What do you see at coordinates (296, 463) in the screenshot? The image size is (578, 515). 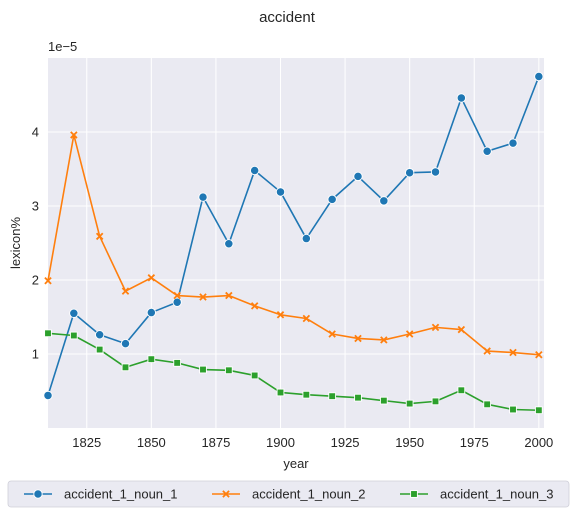 I see `x-axis-label: year` at bounding box center [296, 463].